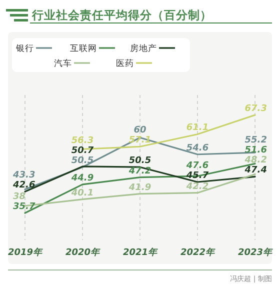 The image size is (280, 287). Describe the element at coordinates (82, 151) in the screenshot. I see `data-label: 50.7` at that location.